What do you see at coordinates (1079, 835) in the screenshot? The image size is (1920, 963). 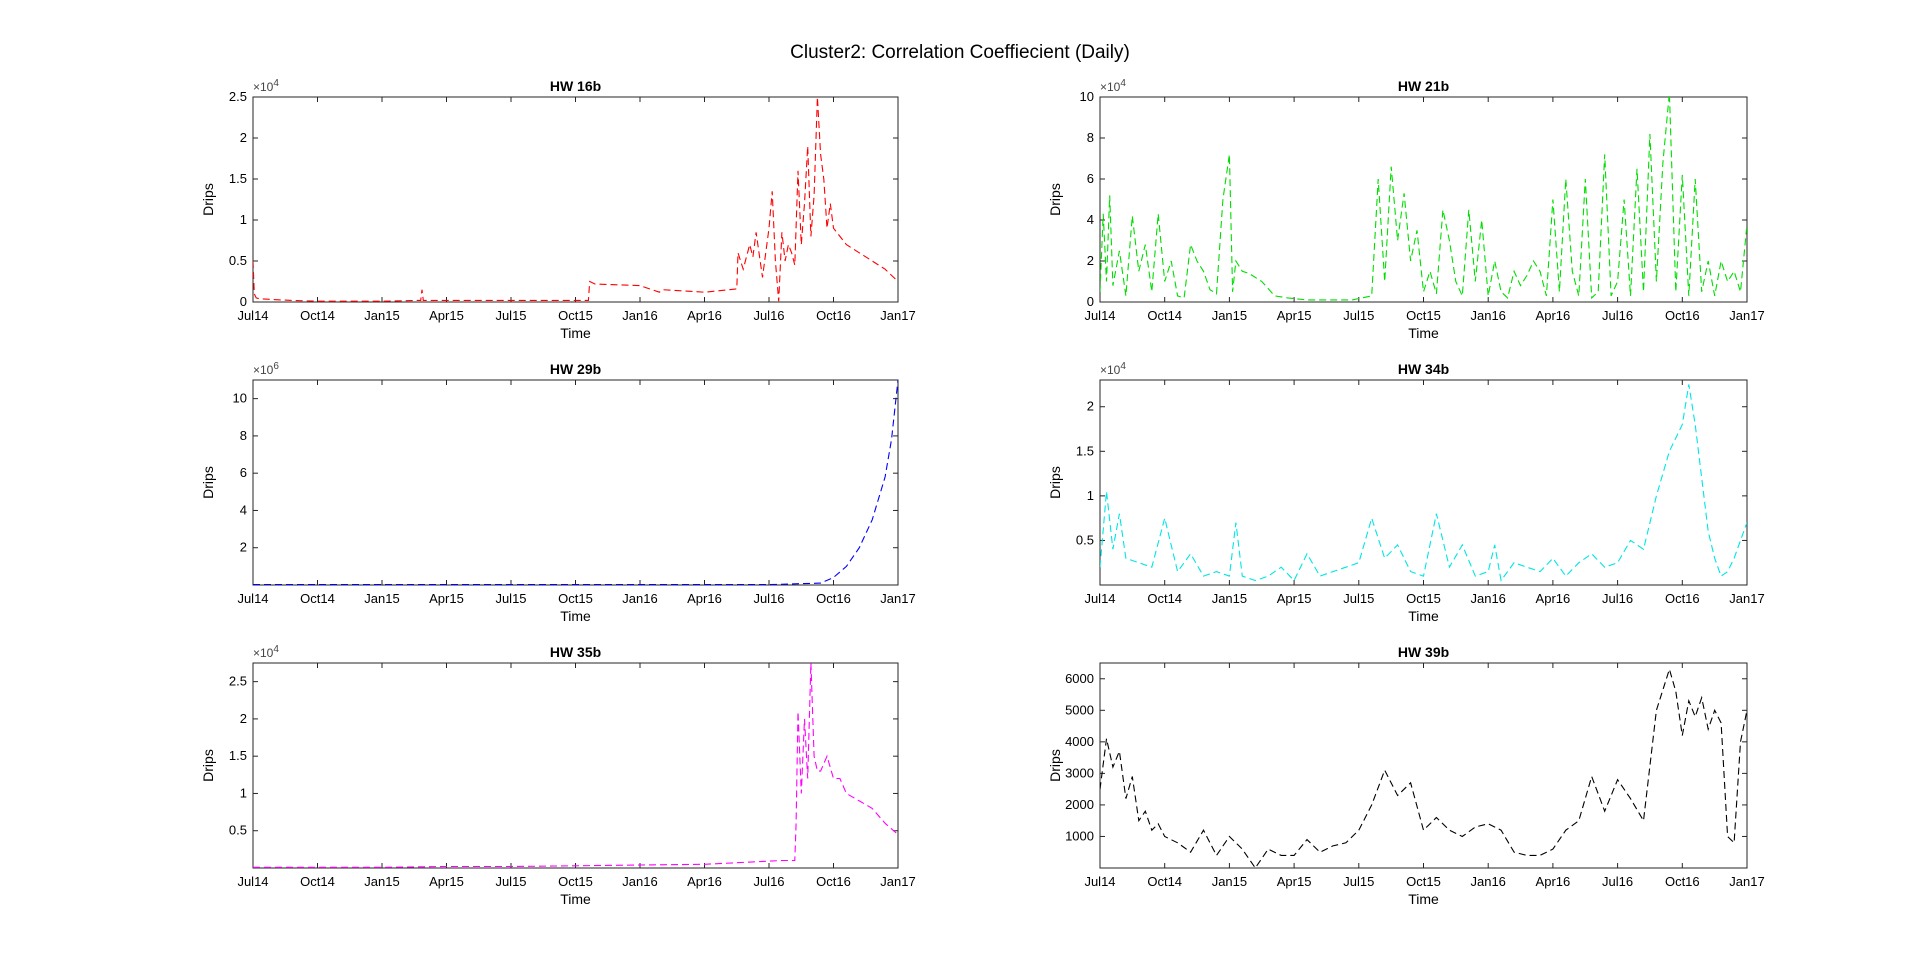 I see `y-tick-label: 1000` at bounding box center [1079, 835].